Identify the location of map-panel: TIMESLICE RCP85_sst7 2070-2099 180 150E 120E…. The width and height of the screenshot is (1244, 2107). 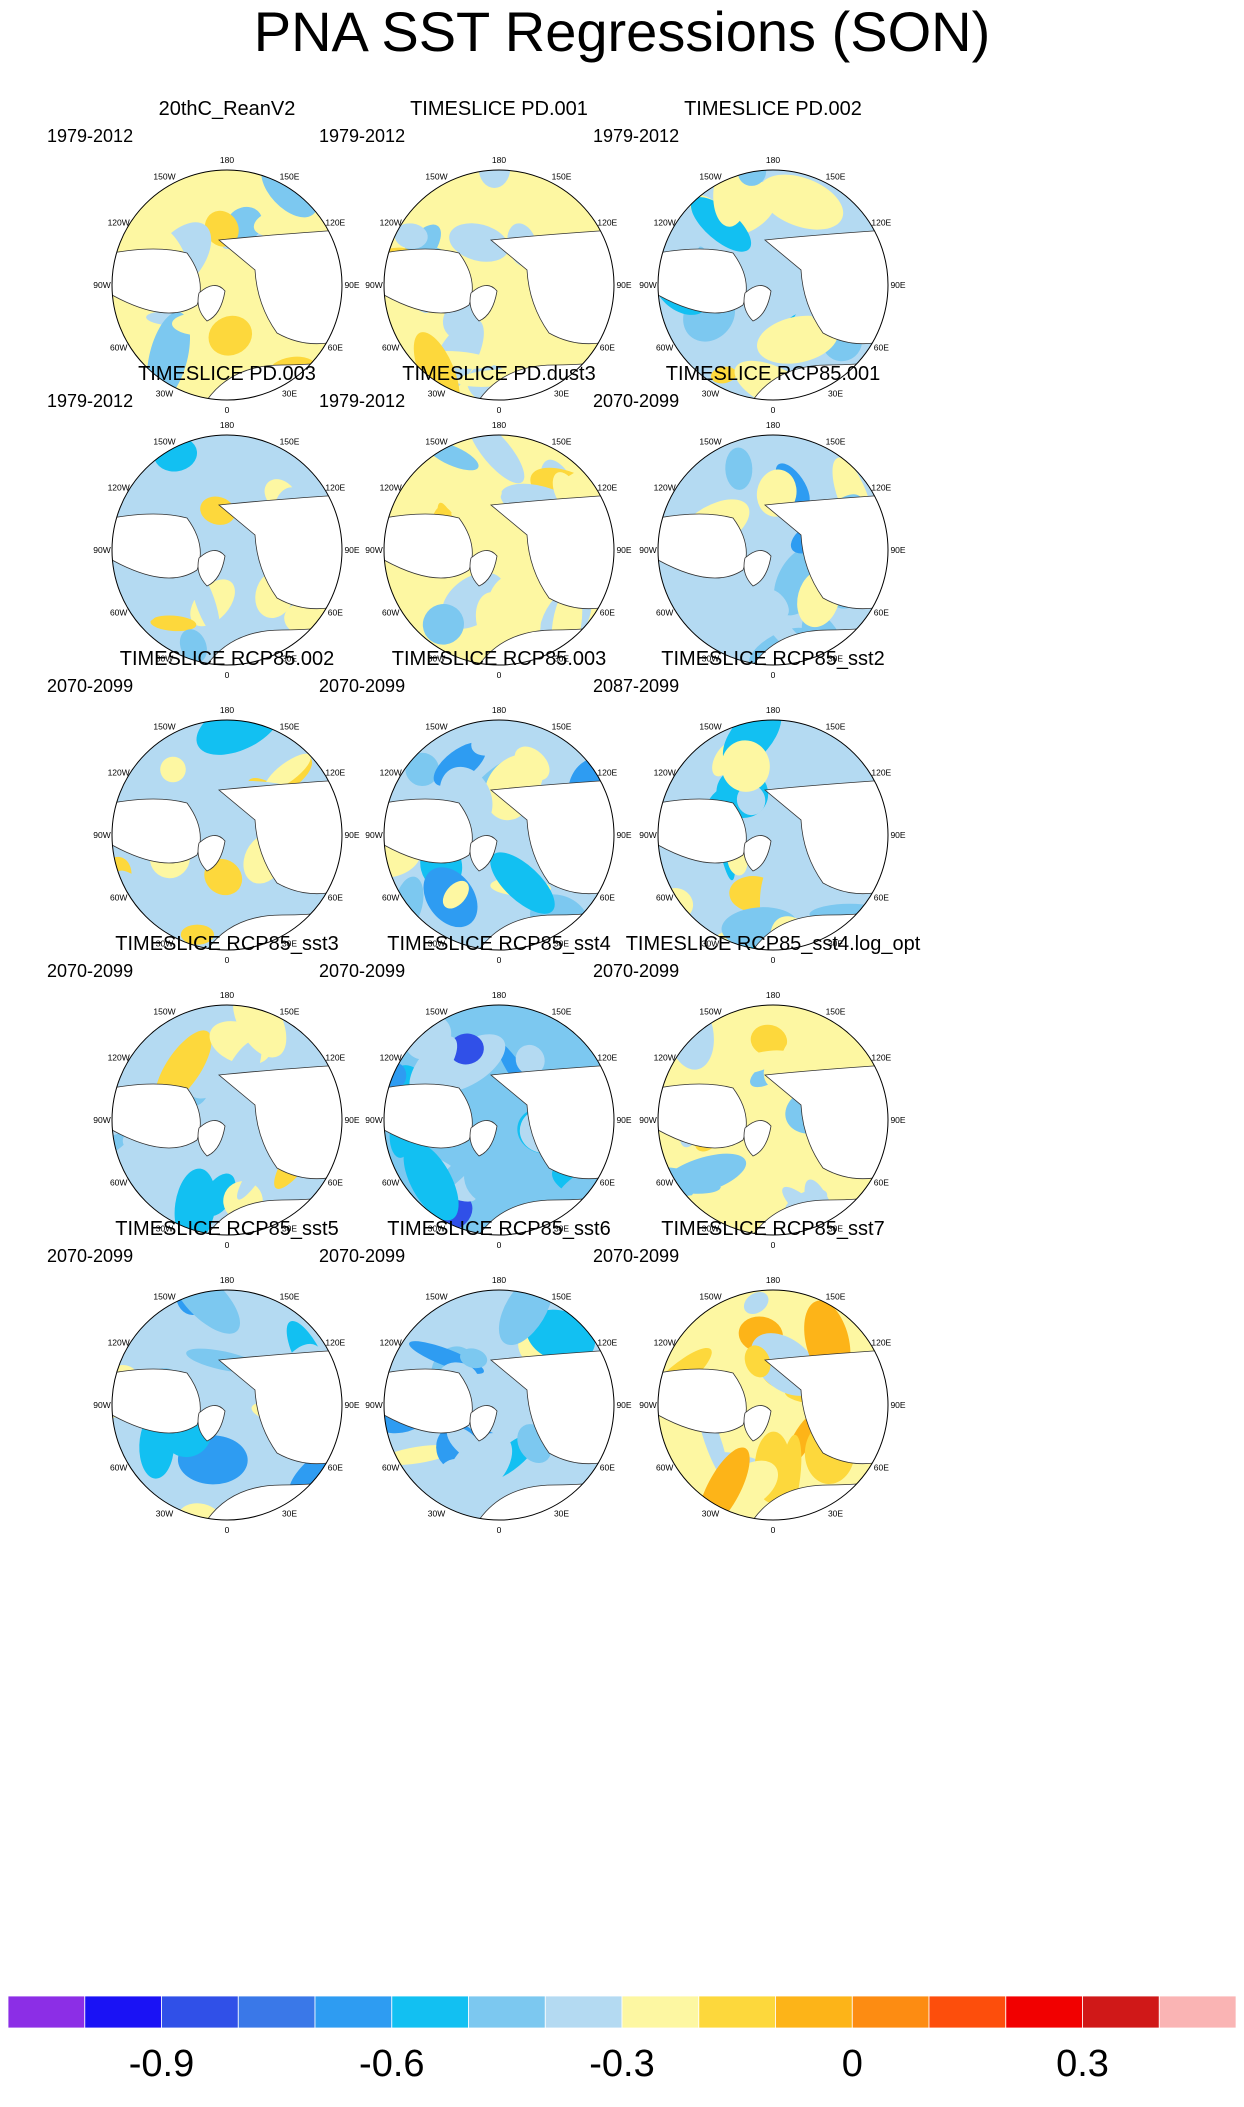
(773, 1390).